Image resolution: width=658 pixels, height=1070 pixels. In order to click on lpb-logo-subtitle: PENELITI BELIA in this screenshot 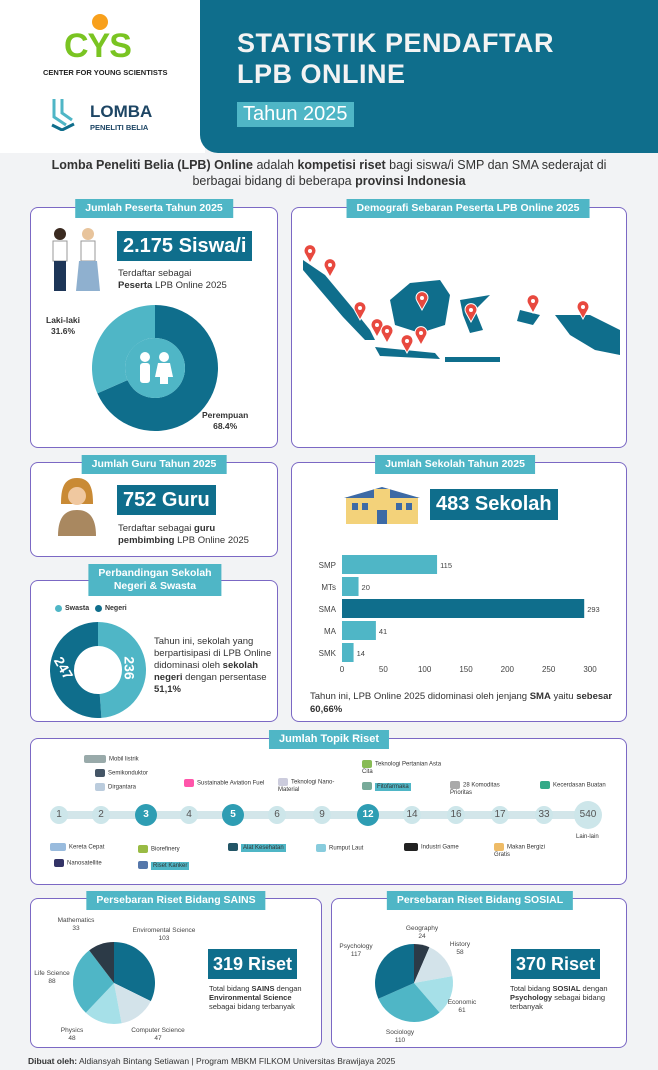, I will do `click(119, 127)`.